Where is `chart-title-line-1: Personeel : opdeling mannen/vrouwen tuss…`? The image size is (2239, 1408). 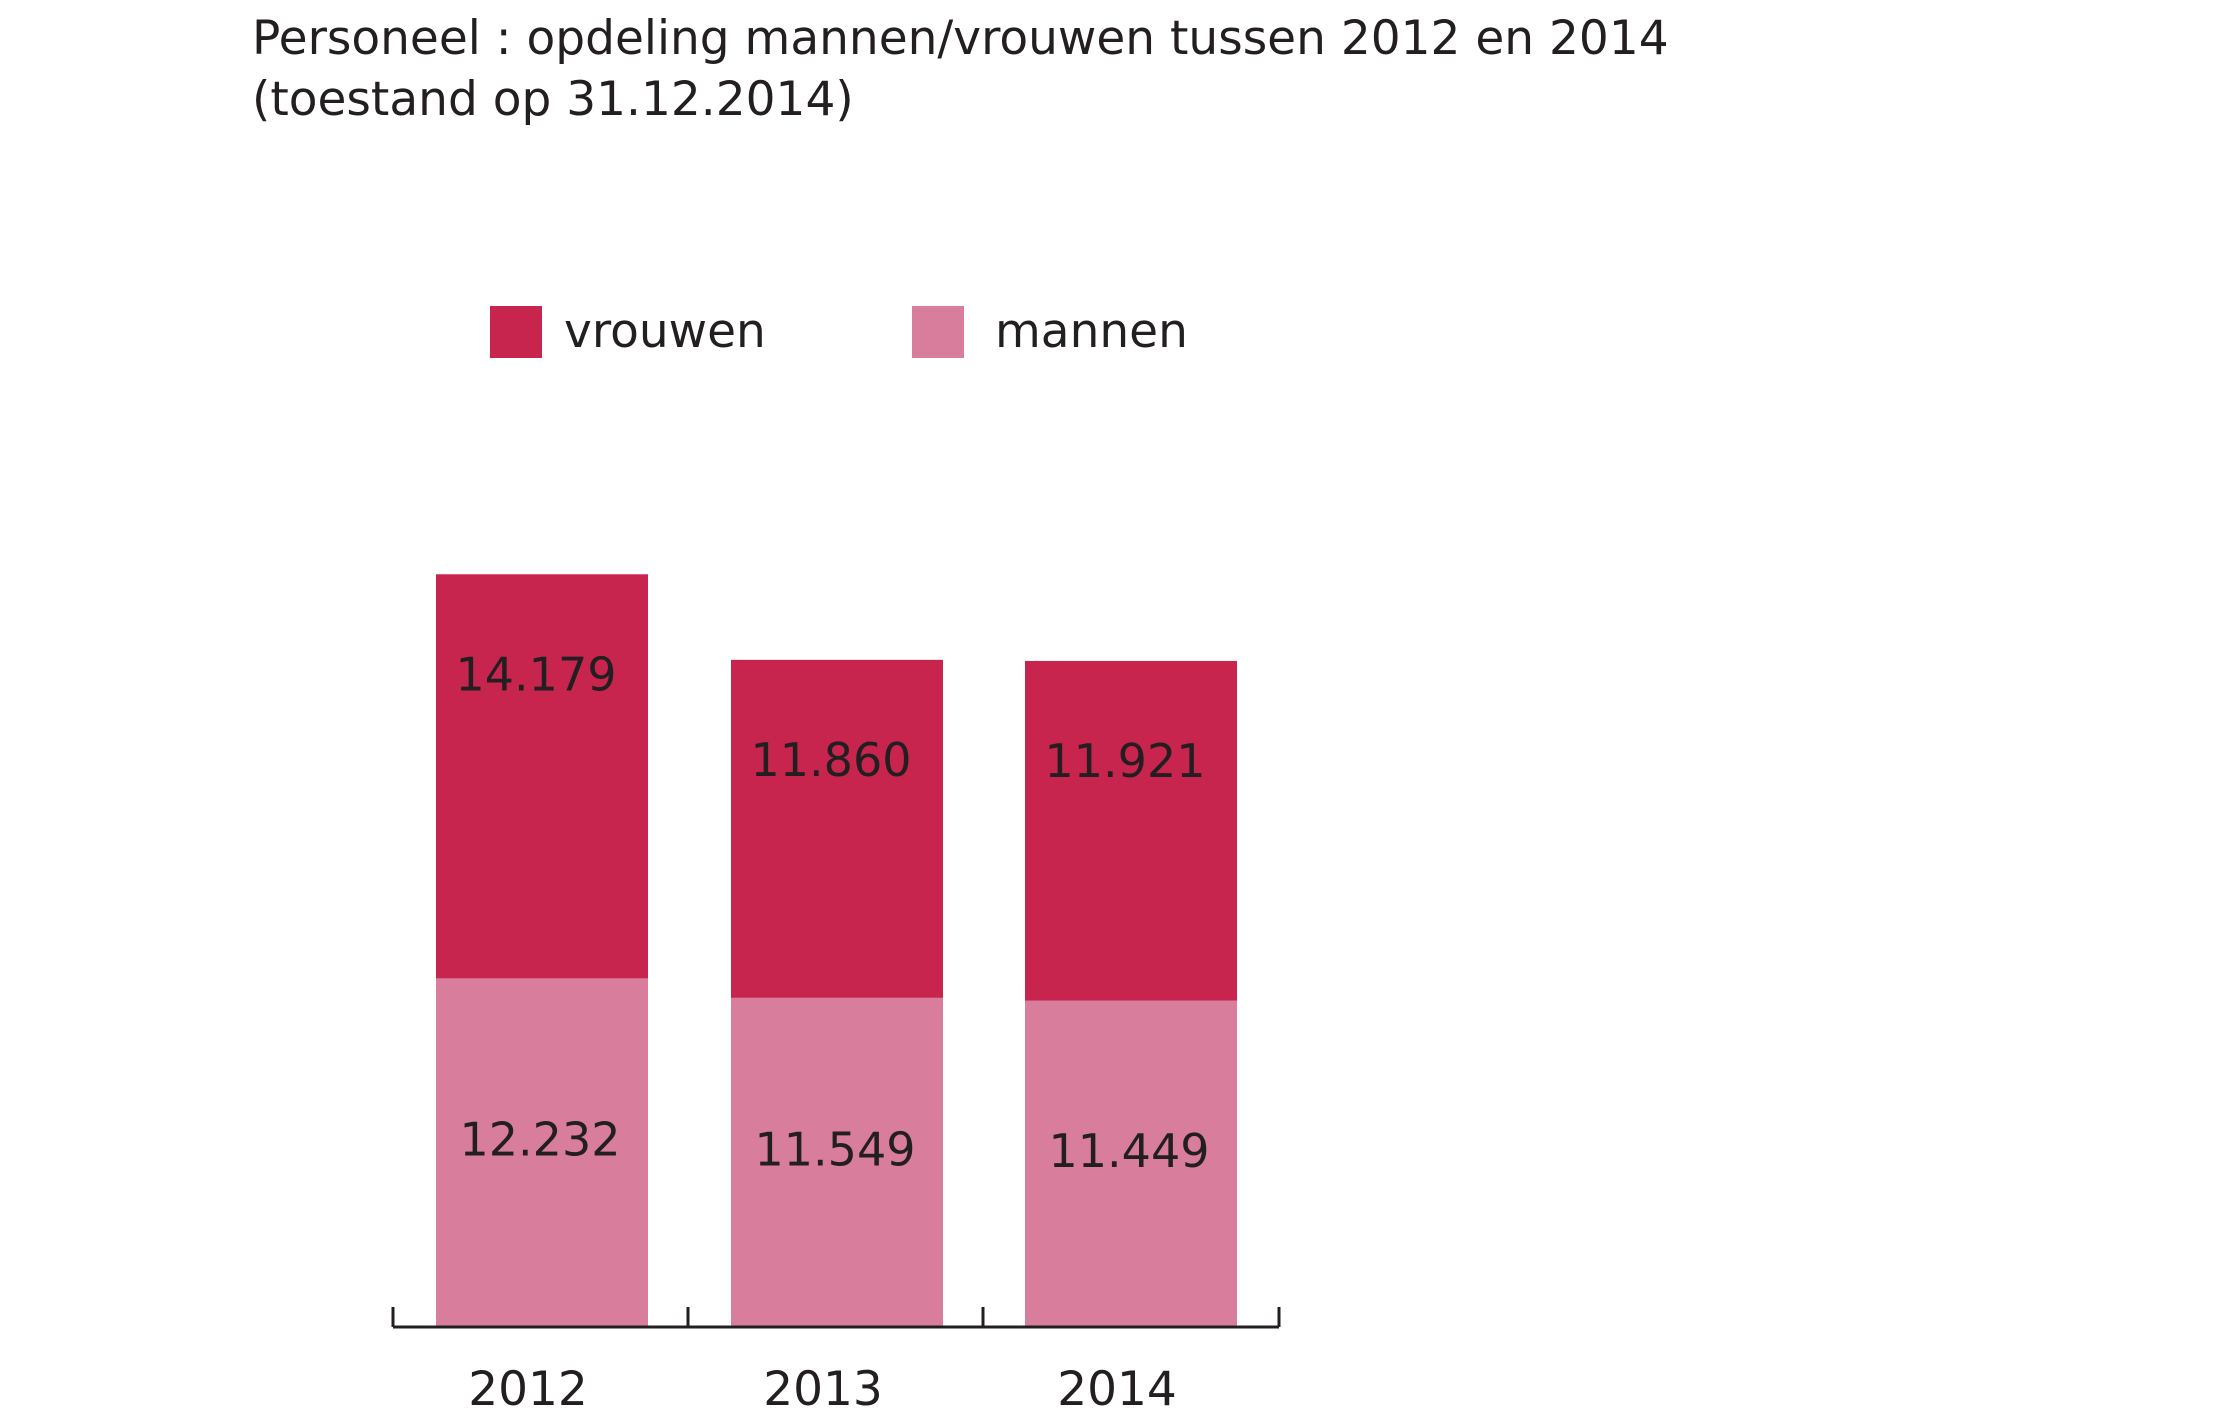 chart-title-line-1: Personeel : opdeling mannen/vrouwen tuss… is located at coordinates (960, 38).